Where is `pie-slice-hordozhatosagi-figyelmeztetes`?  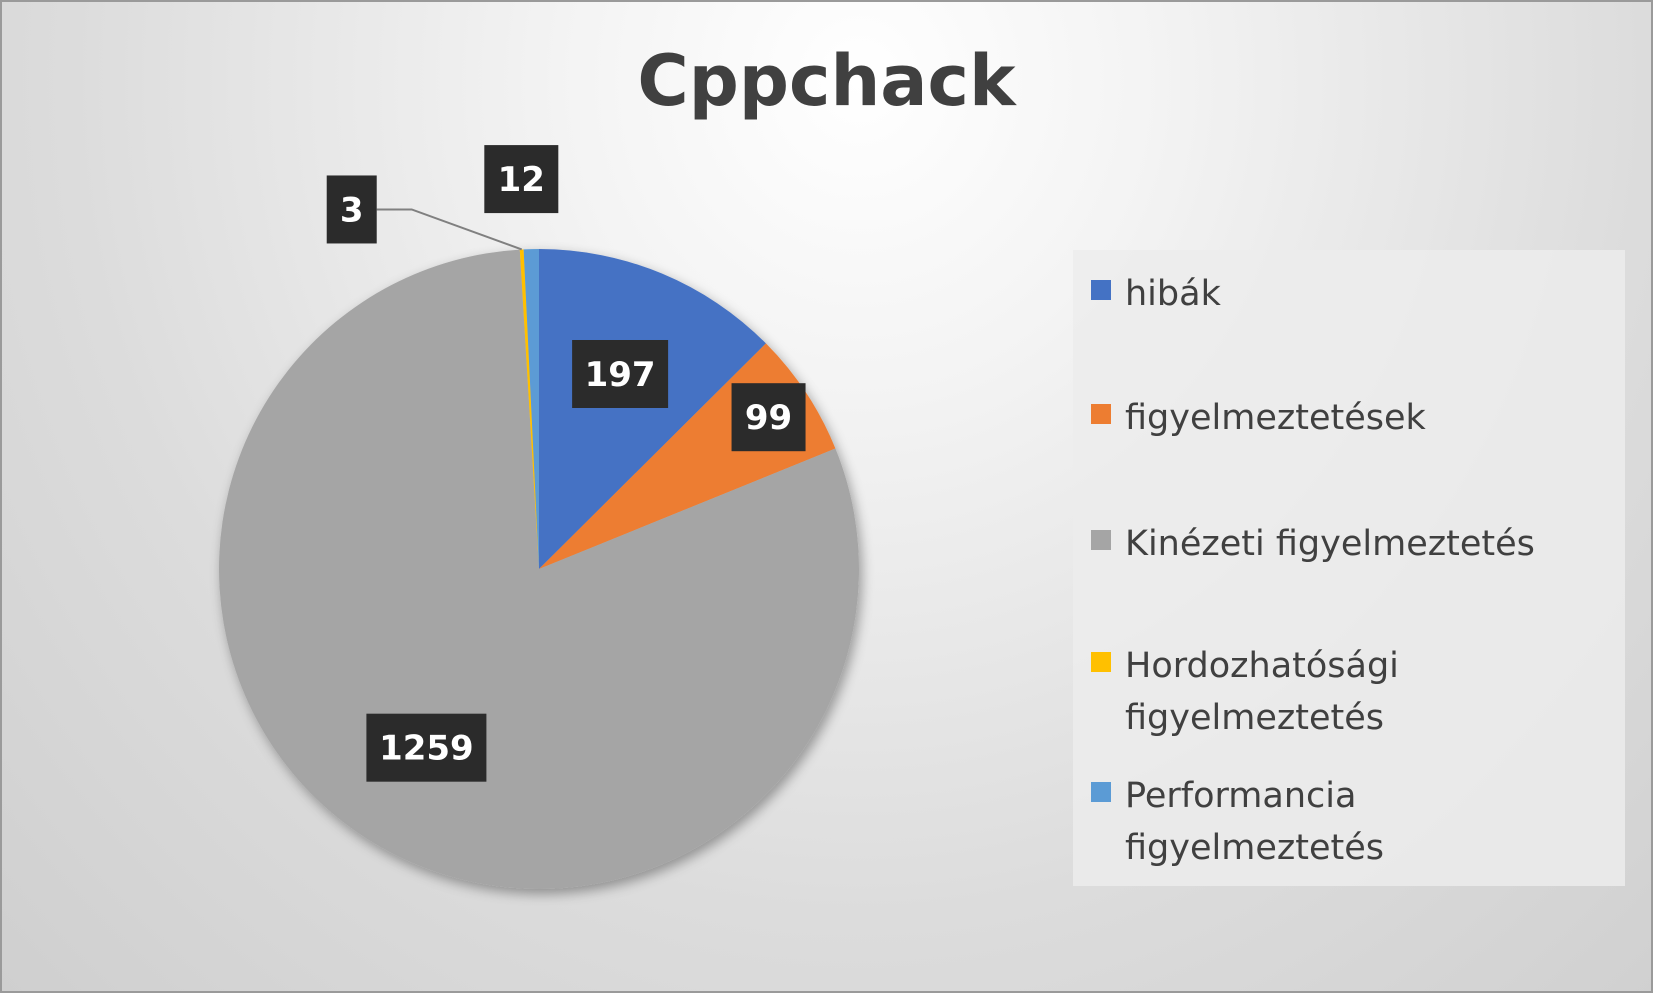 pie-slice-hordozhatosagi-figyelmeztetes is located at coordinates (529, 409).